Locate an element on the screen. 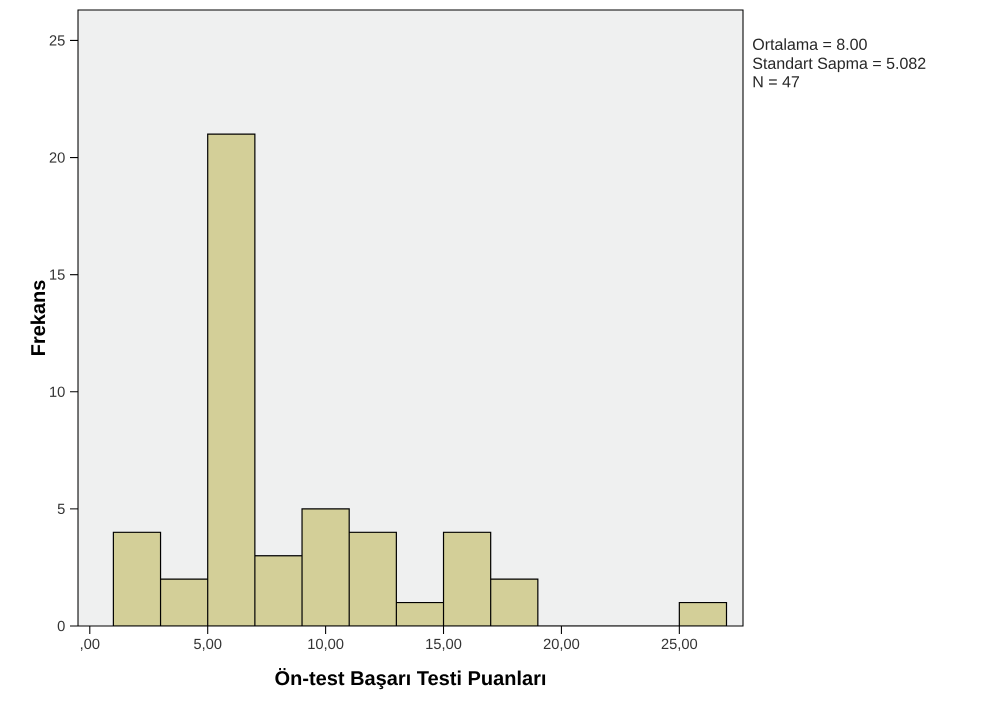 The width and height of the screenshot is (995, 706). x-tick-label: 10,00 is located at coordinates (326, 644).